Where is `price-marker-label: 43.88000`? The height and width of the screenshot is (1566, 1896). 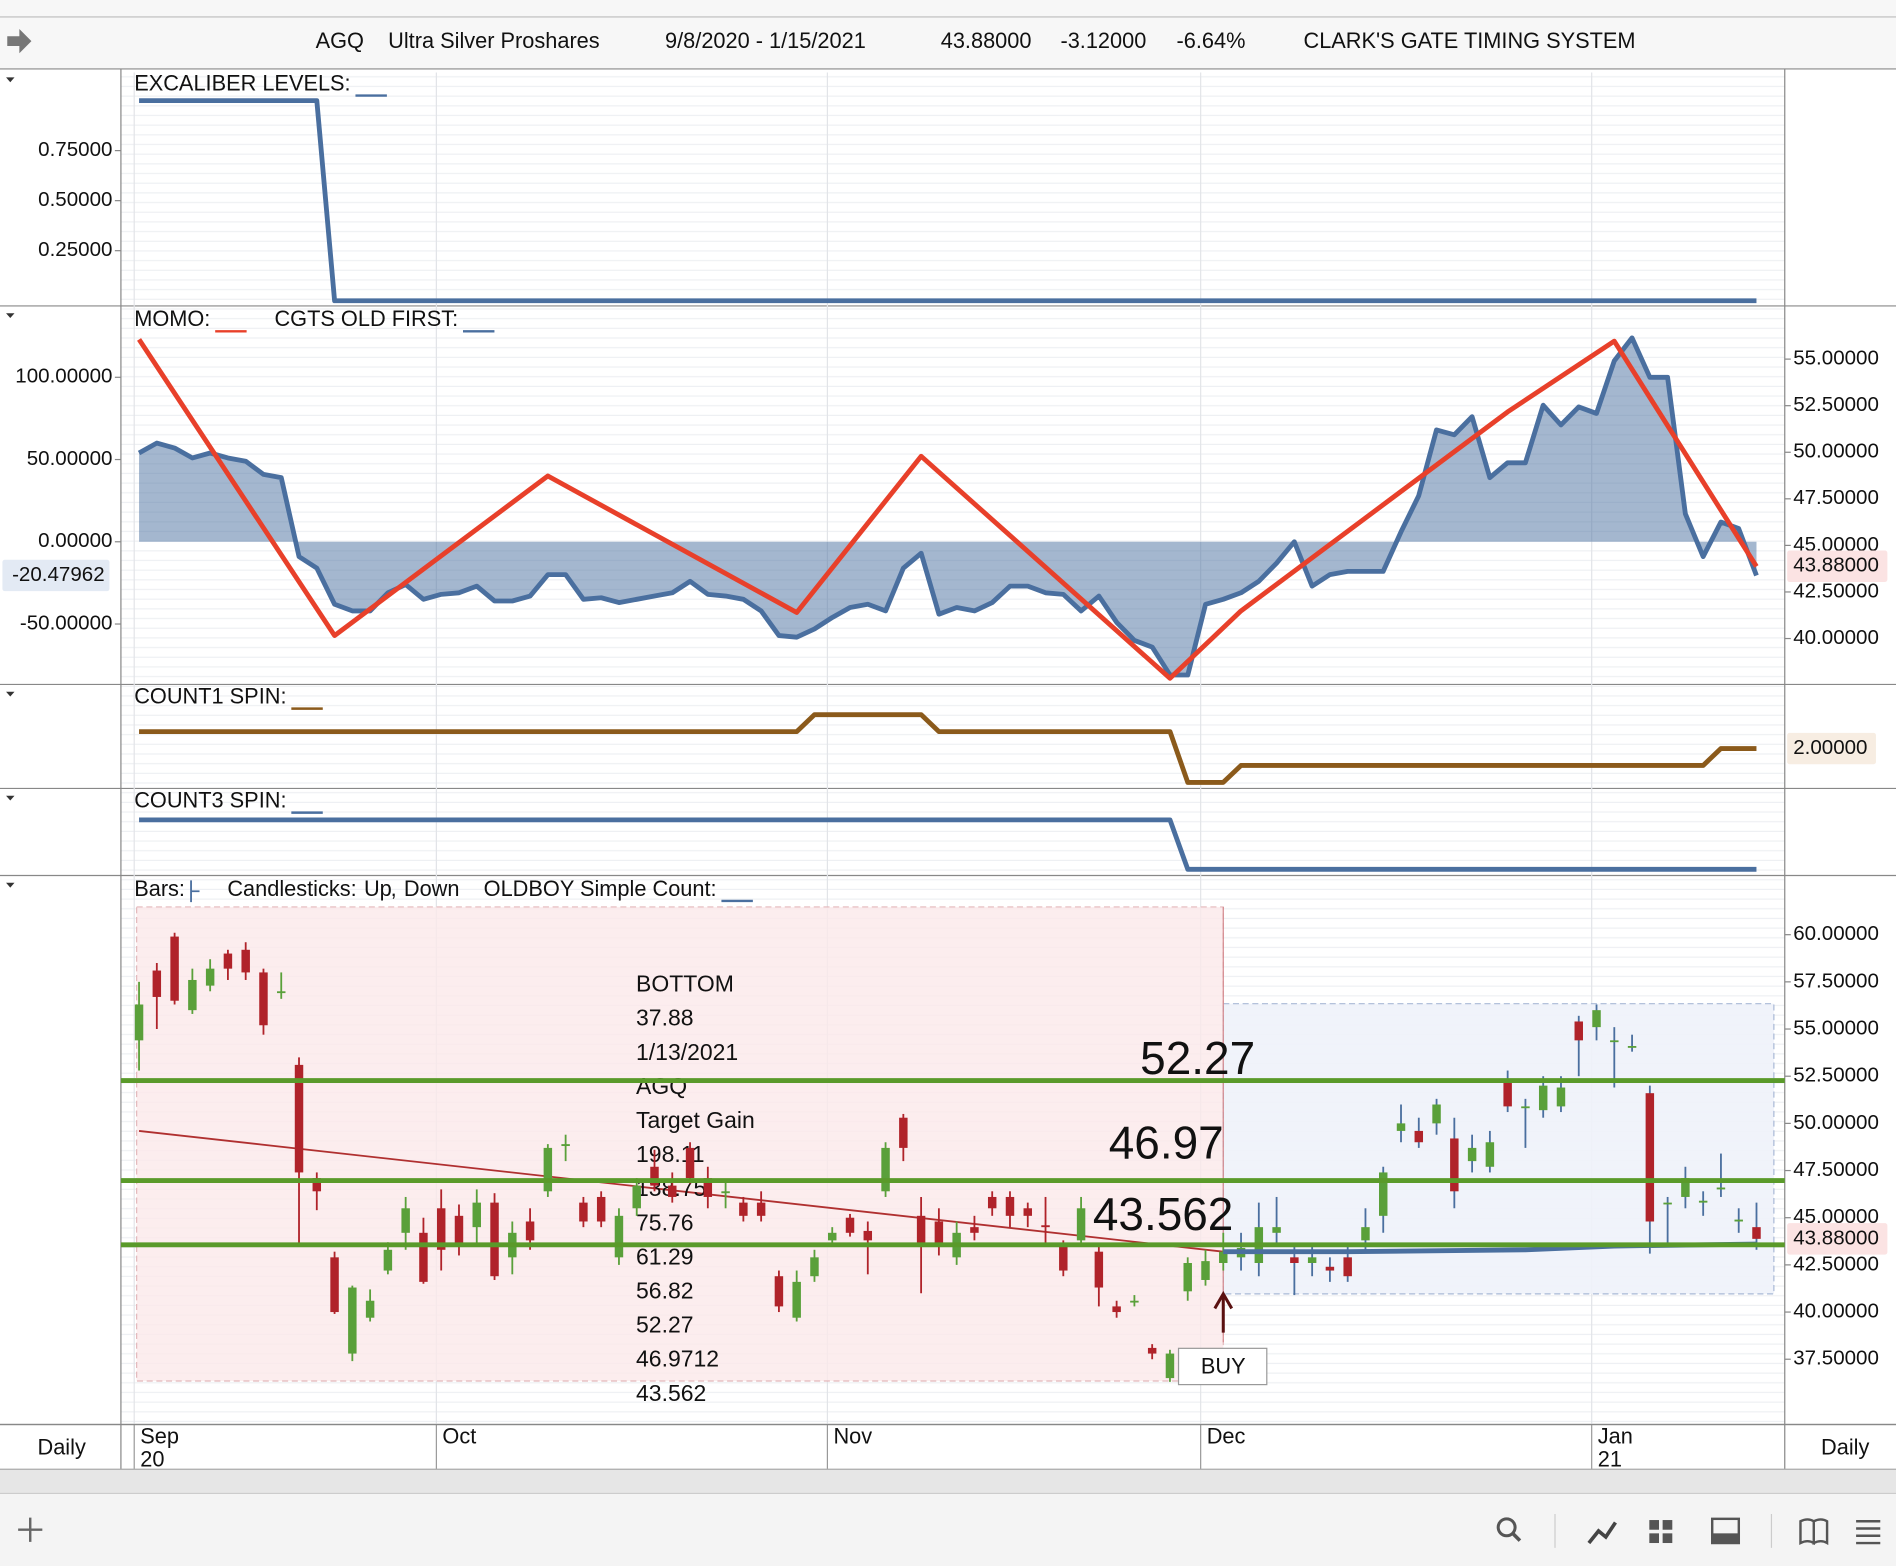 price-marker-label: 43.88000 is located at coordinates (1836, 1237).